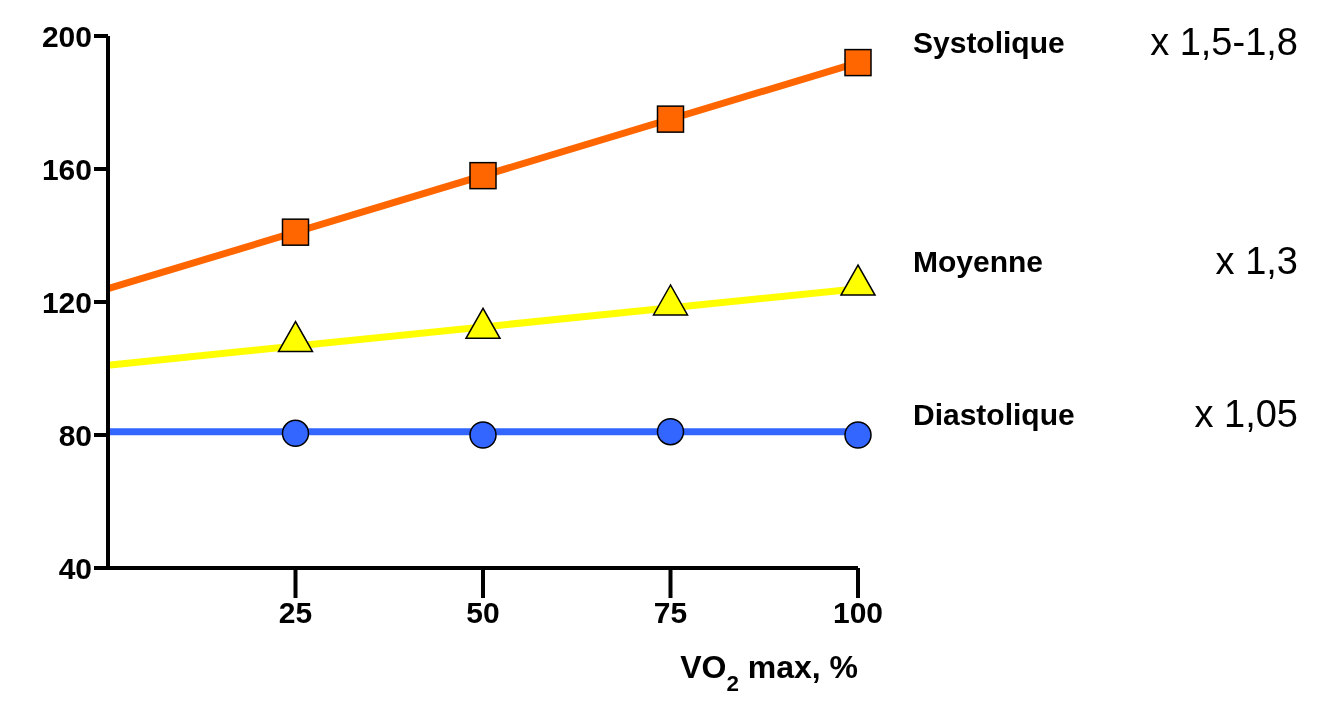  What do you see at coordinates (769, 672) in the screenshot?
I see `x-axis-title: VO$_{2}$ max, %` at bounding box center [769, 672].